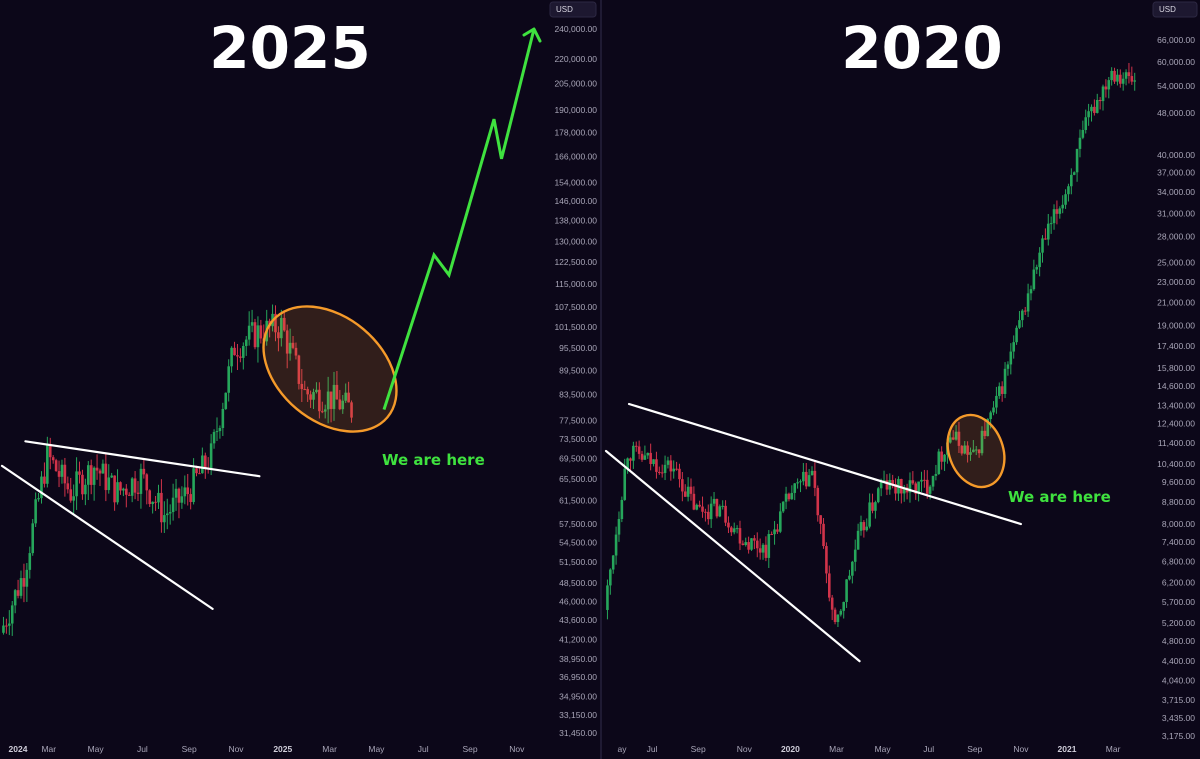 The width and height of the screenshot is (1200, 759). Describe the element at coordinates (575, 84) in the screenshot. I see `y-tick-label: 205,000.00` at that location.